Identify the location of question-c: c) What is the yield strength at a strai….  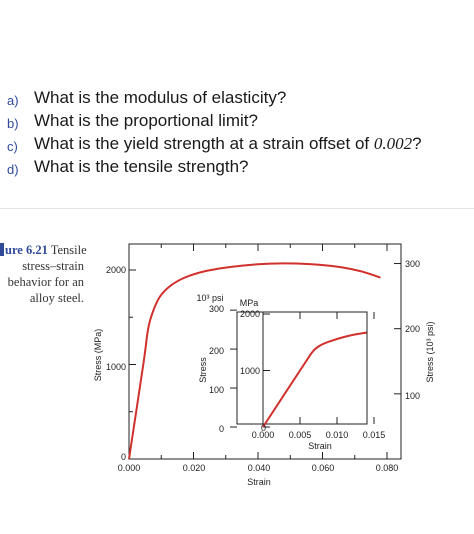
(237, 146).